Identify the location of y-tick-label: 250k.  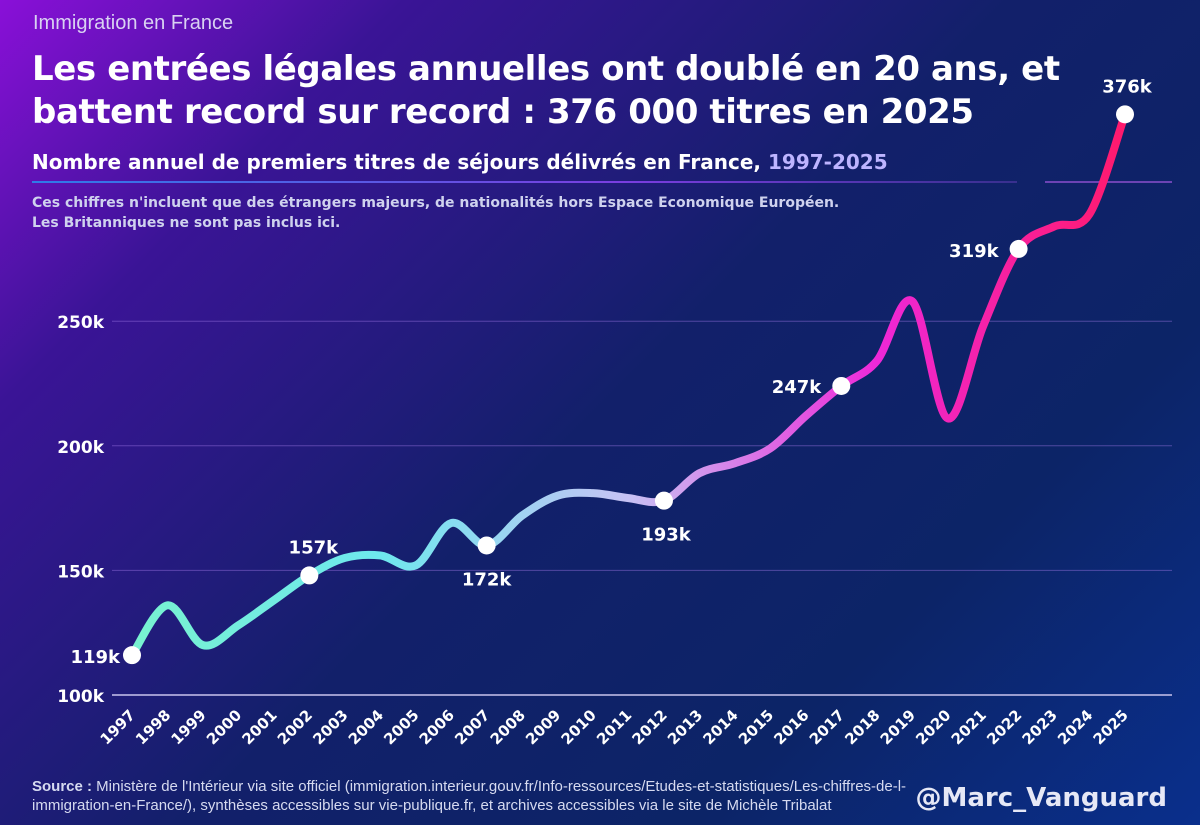
(80, 323).